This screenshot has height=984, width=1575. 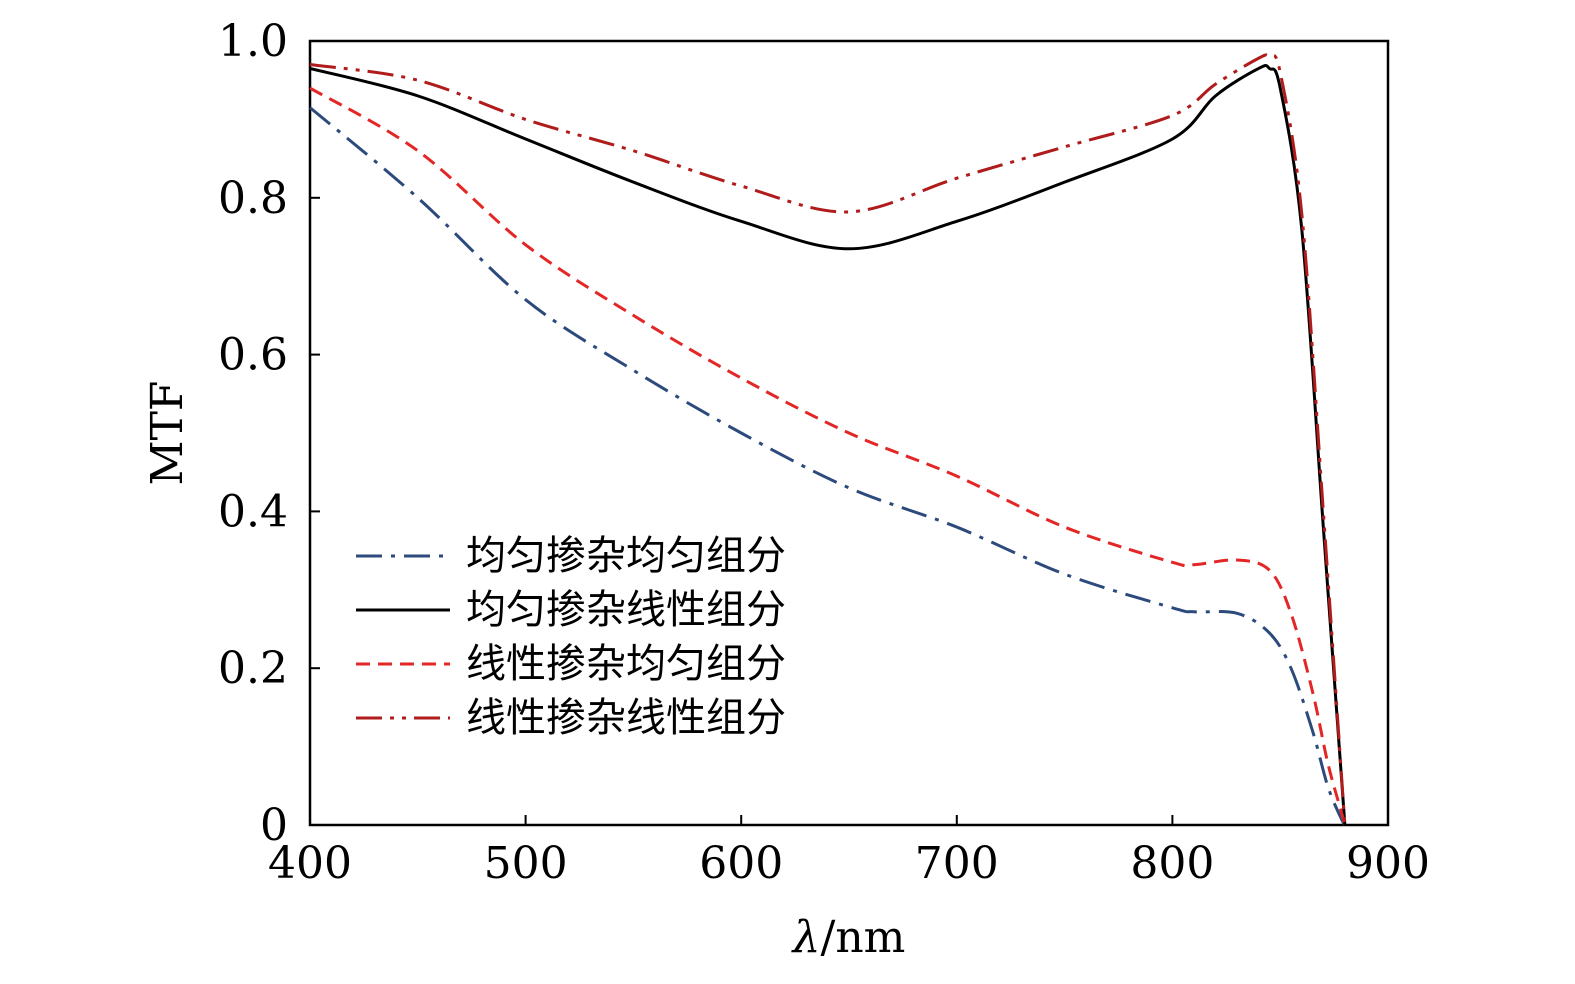 I want to click on y-tick-label: 0, so click(x=274, y=825).